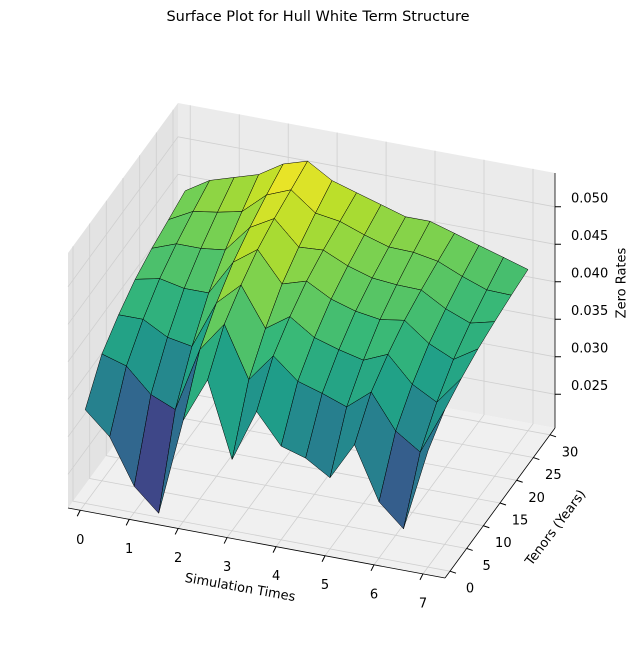 This screenshot has width=636, height=656. Describe the element at coordinates (470, 589) in the screenshot. I see `y-tick-label: 0` at that location.